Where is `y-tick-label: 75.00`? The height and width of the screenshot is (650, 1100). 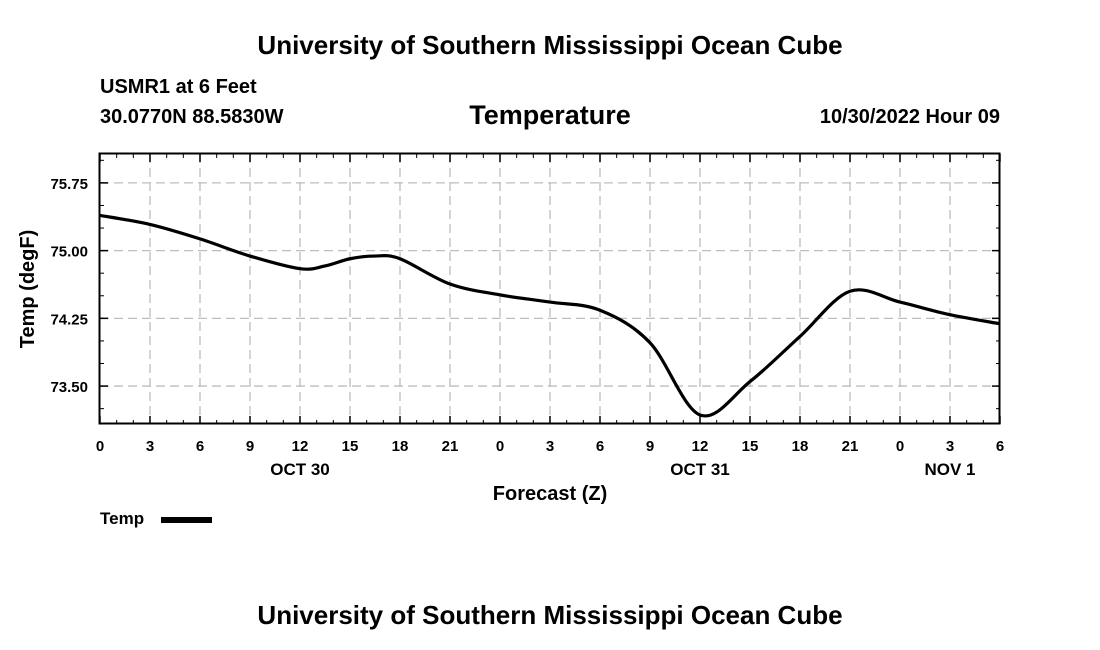 y-tick-label: 75.00 is located at coordinates (69, 252).